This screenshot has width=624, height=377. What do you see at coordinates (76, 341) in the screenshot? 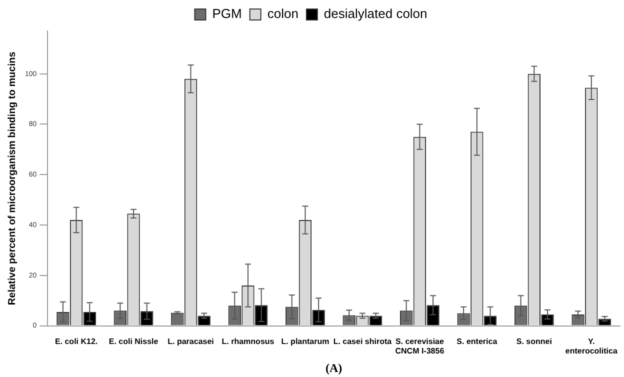
I see `x-tick-label: E. coli K12.` at bounding box center [76, 341].